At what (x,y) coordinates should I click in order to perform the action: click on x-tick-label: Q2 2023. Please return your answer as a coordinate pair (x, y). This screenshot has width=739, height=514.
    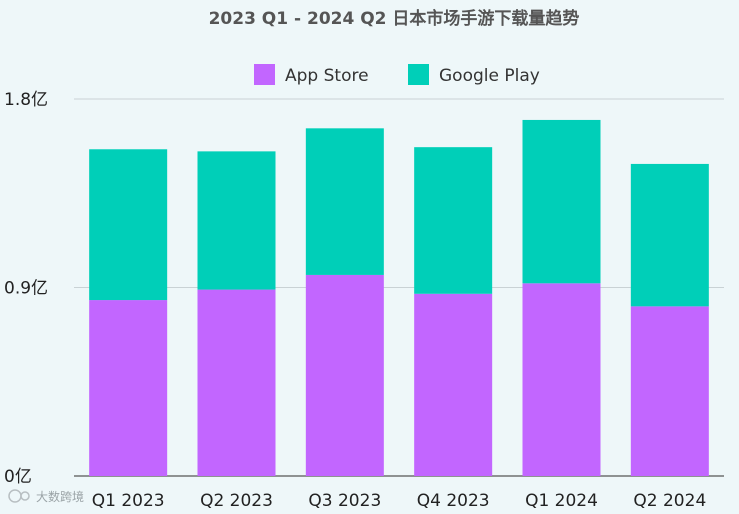
    Looking at the image, I should click on (236, 501).